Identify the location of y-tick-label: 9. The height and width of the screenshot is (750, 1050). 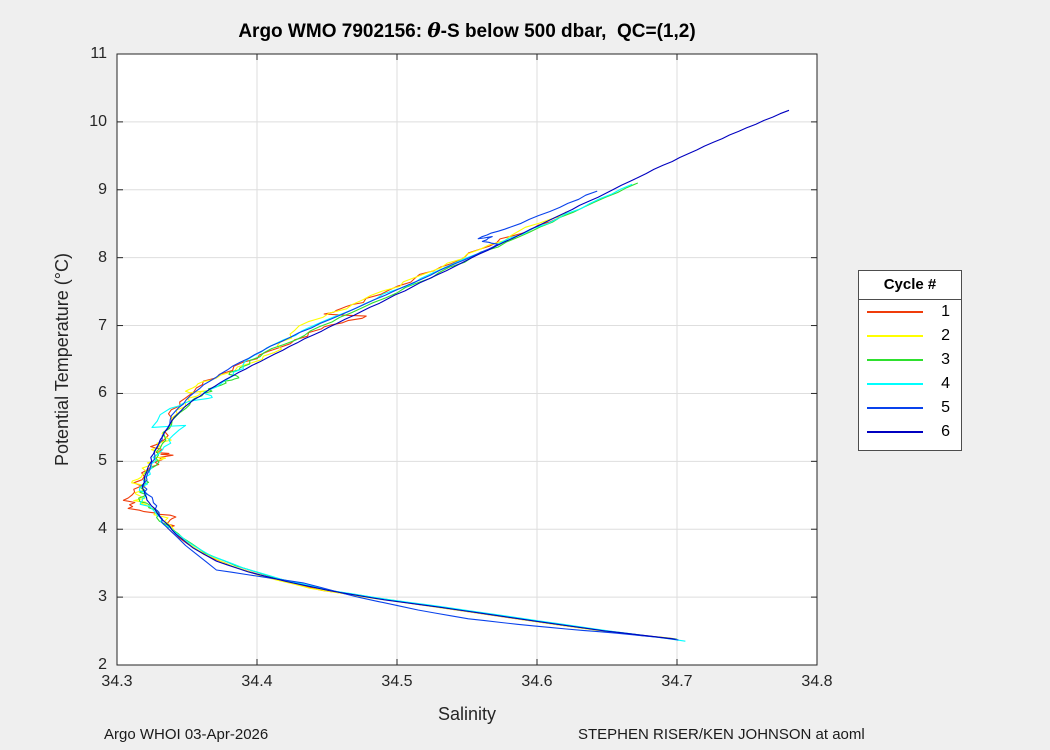
(102, 189).